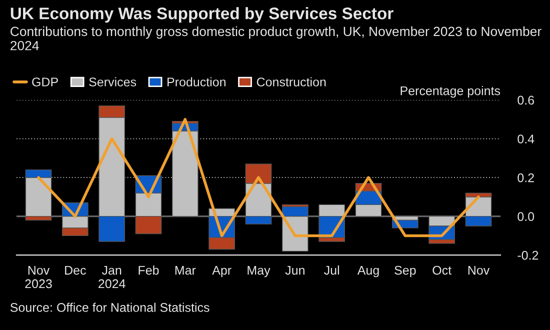  I want to click on x-tick-label: Apr, so click(222, 272).